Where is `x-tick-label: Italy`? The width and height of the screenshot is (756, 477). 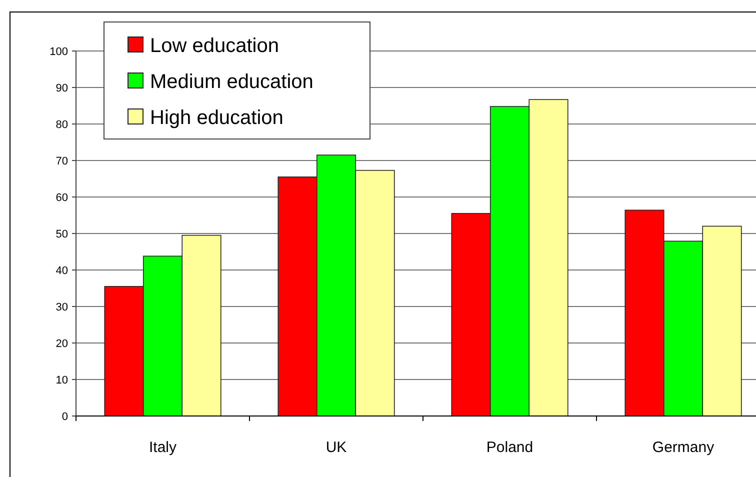 x-tick-label: Italy is located at coordinates (162, 447).